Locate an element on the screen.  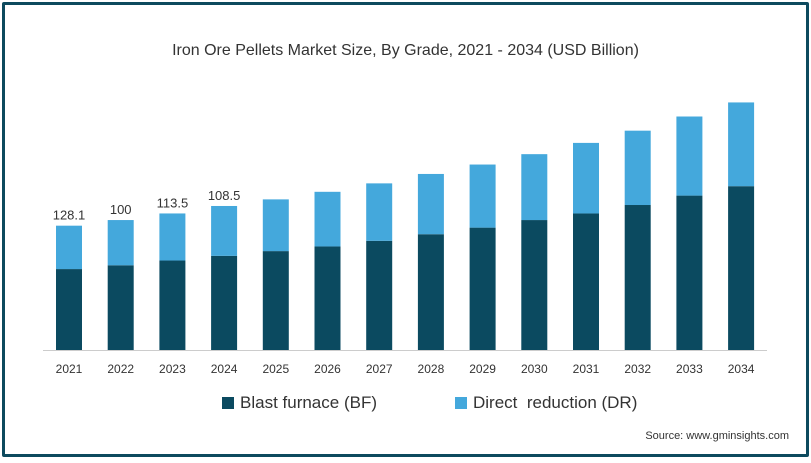
bar-bf-2028 is located at coordinates (430, 292).